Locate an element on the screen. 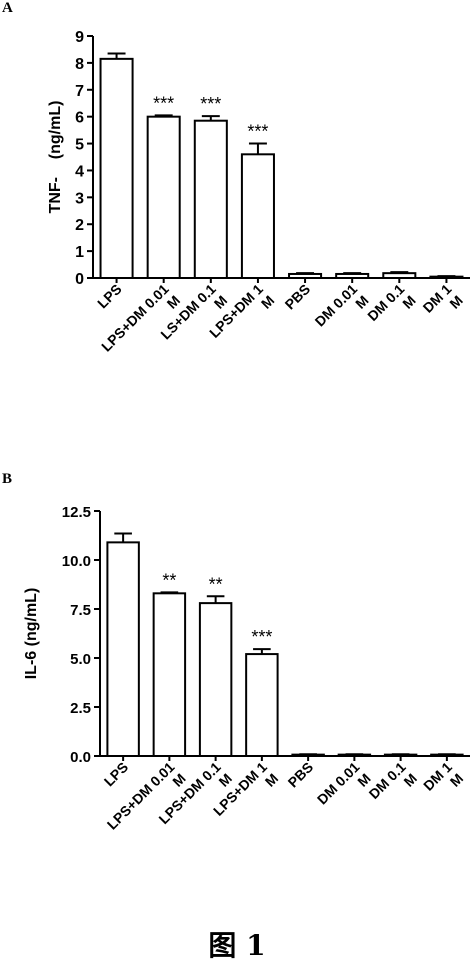  y-tick-label: 7.5 is located at coordinates (80, 610).